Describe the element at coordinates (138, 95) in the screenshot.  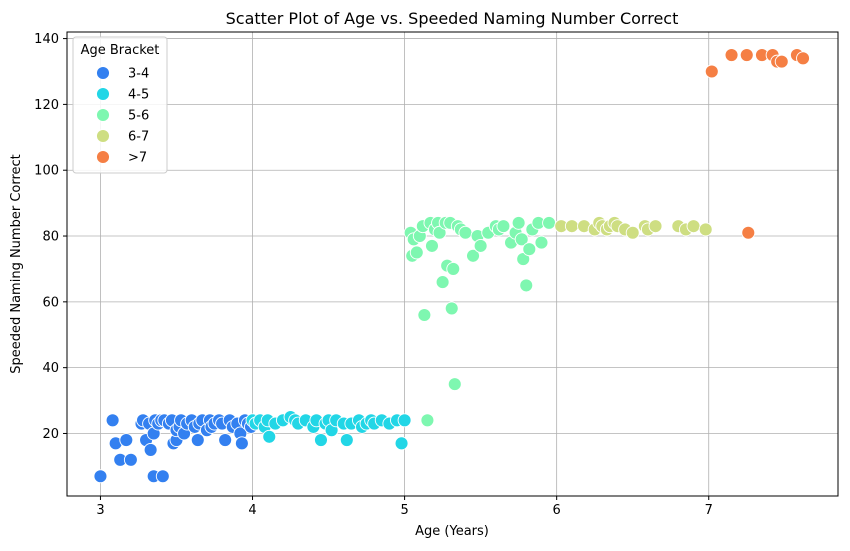
I see `legend-label: 4-5` at that location.